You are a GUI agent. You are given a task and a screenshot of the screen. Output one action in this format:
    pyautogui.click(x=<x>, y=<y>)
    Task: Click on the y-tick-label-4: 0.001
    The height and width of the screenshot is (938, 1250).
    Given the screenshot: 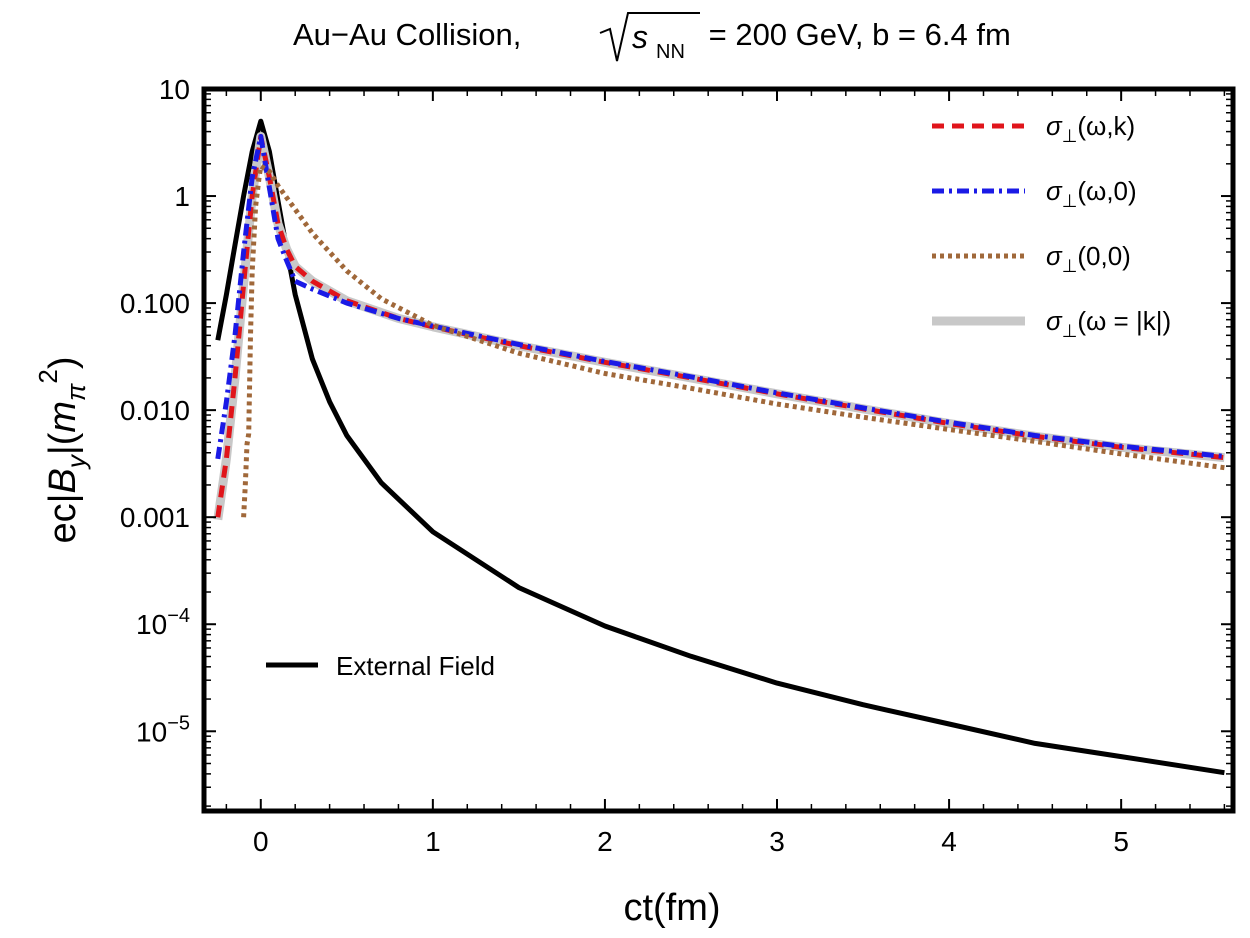 What is the action you would take?
    pyautogui.click(x=155, y=517)
    